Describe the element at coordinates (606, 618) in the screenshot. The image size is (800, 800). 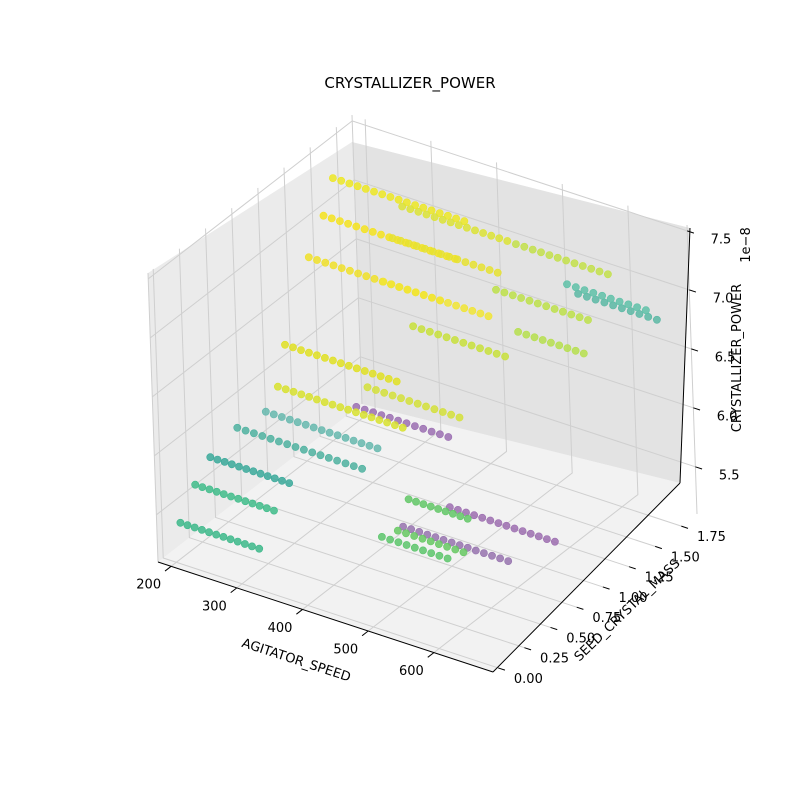
I see `y-tick-label: 0.75` at that location.